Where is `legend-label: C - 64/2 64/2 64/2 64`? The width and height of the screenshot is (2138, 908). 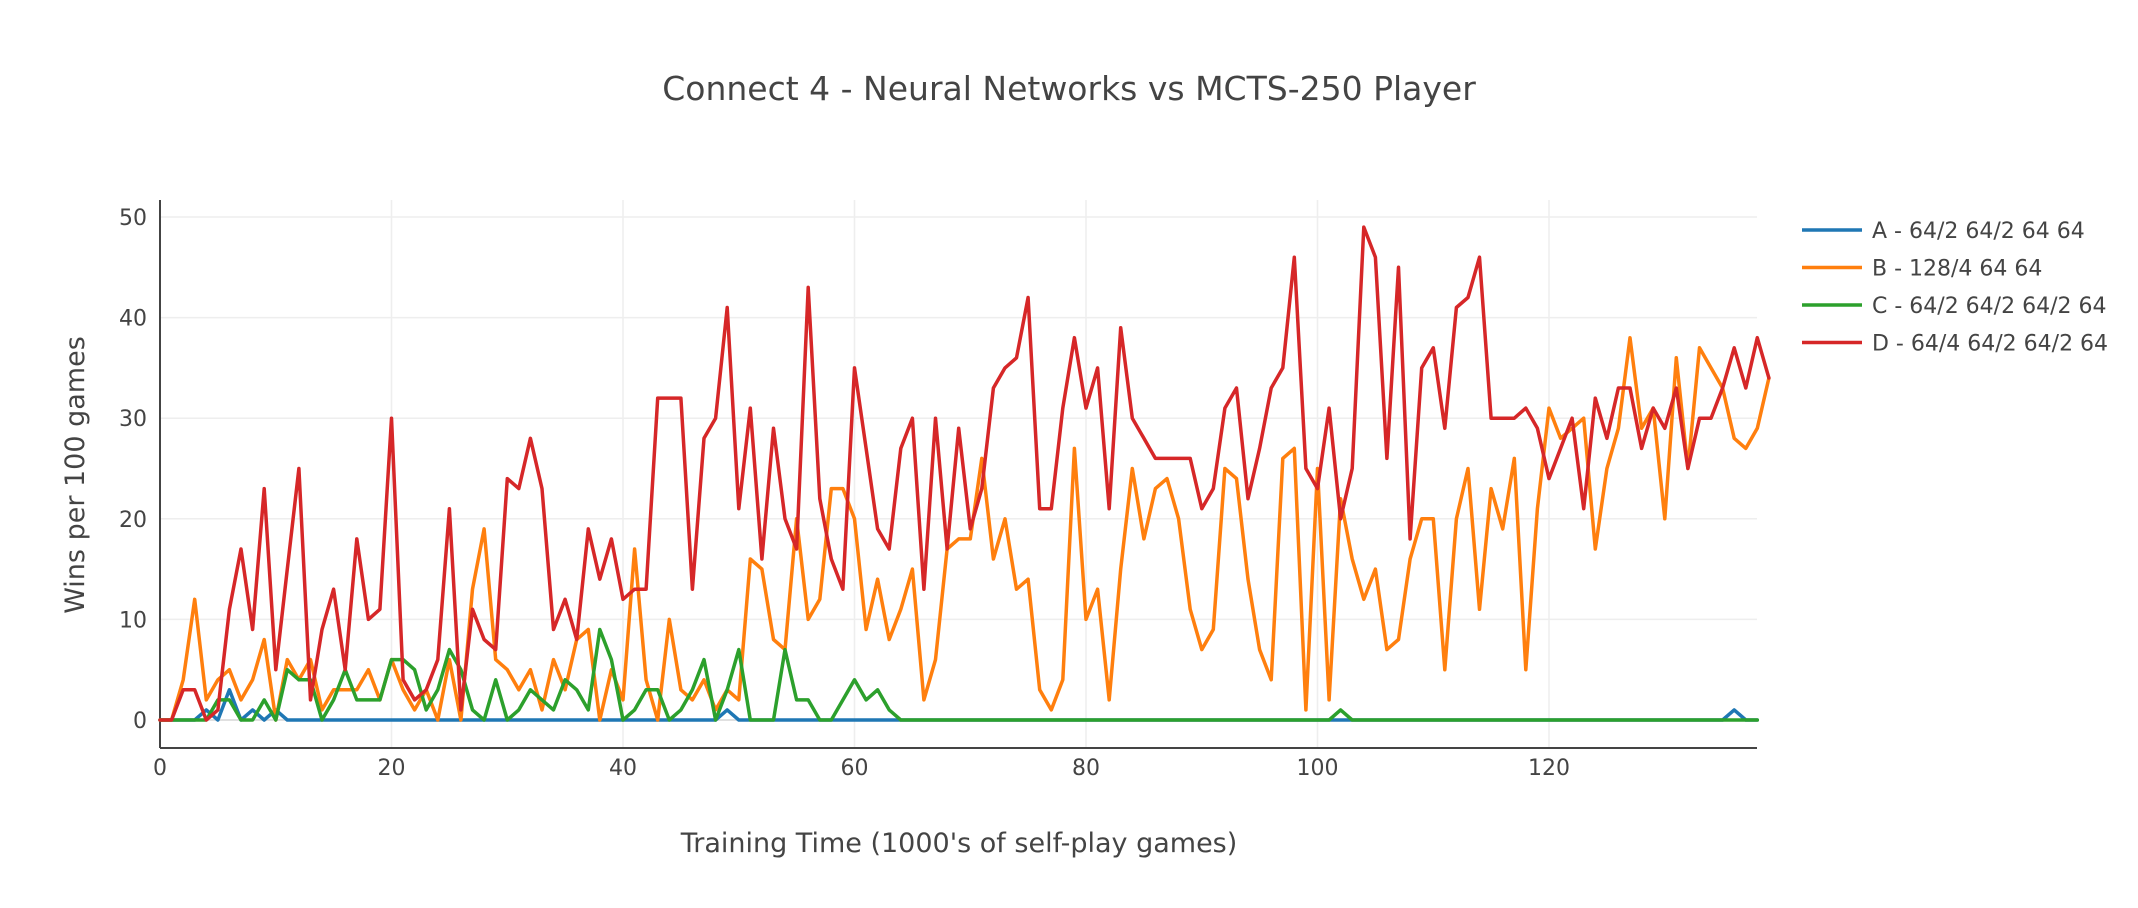
legend-label: C - 64/2 64/2 64/2 64 is located at coordinates (1989, 306).